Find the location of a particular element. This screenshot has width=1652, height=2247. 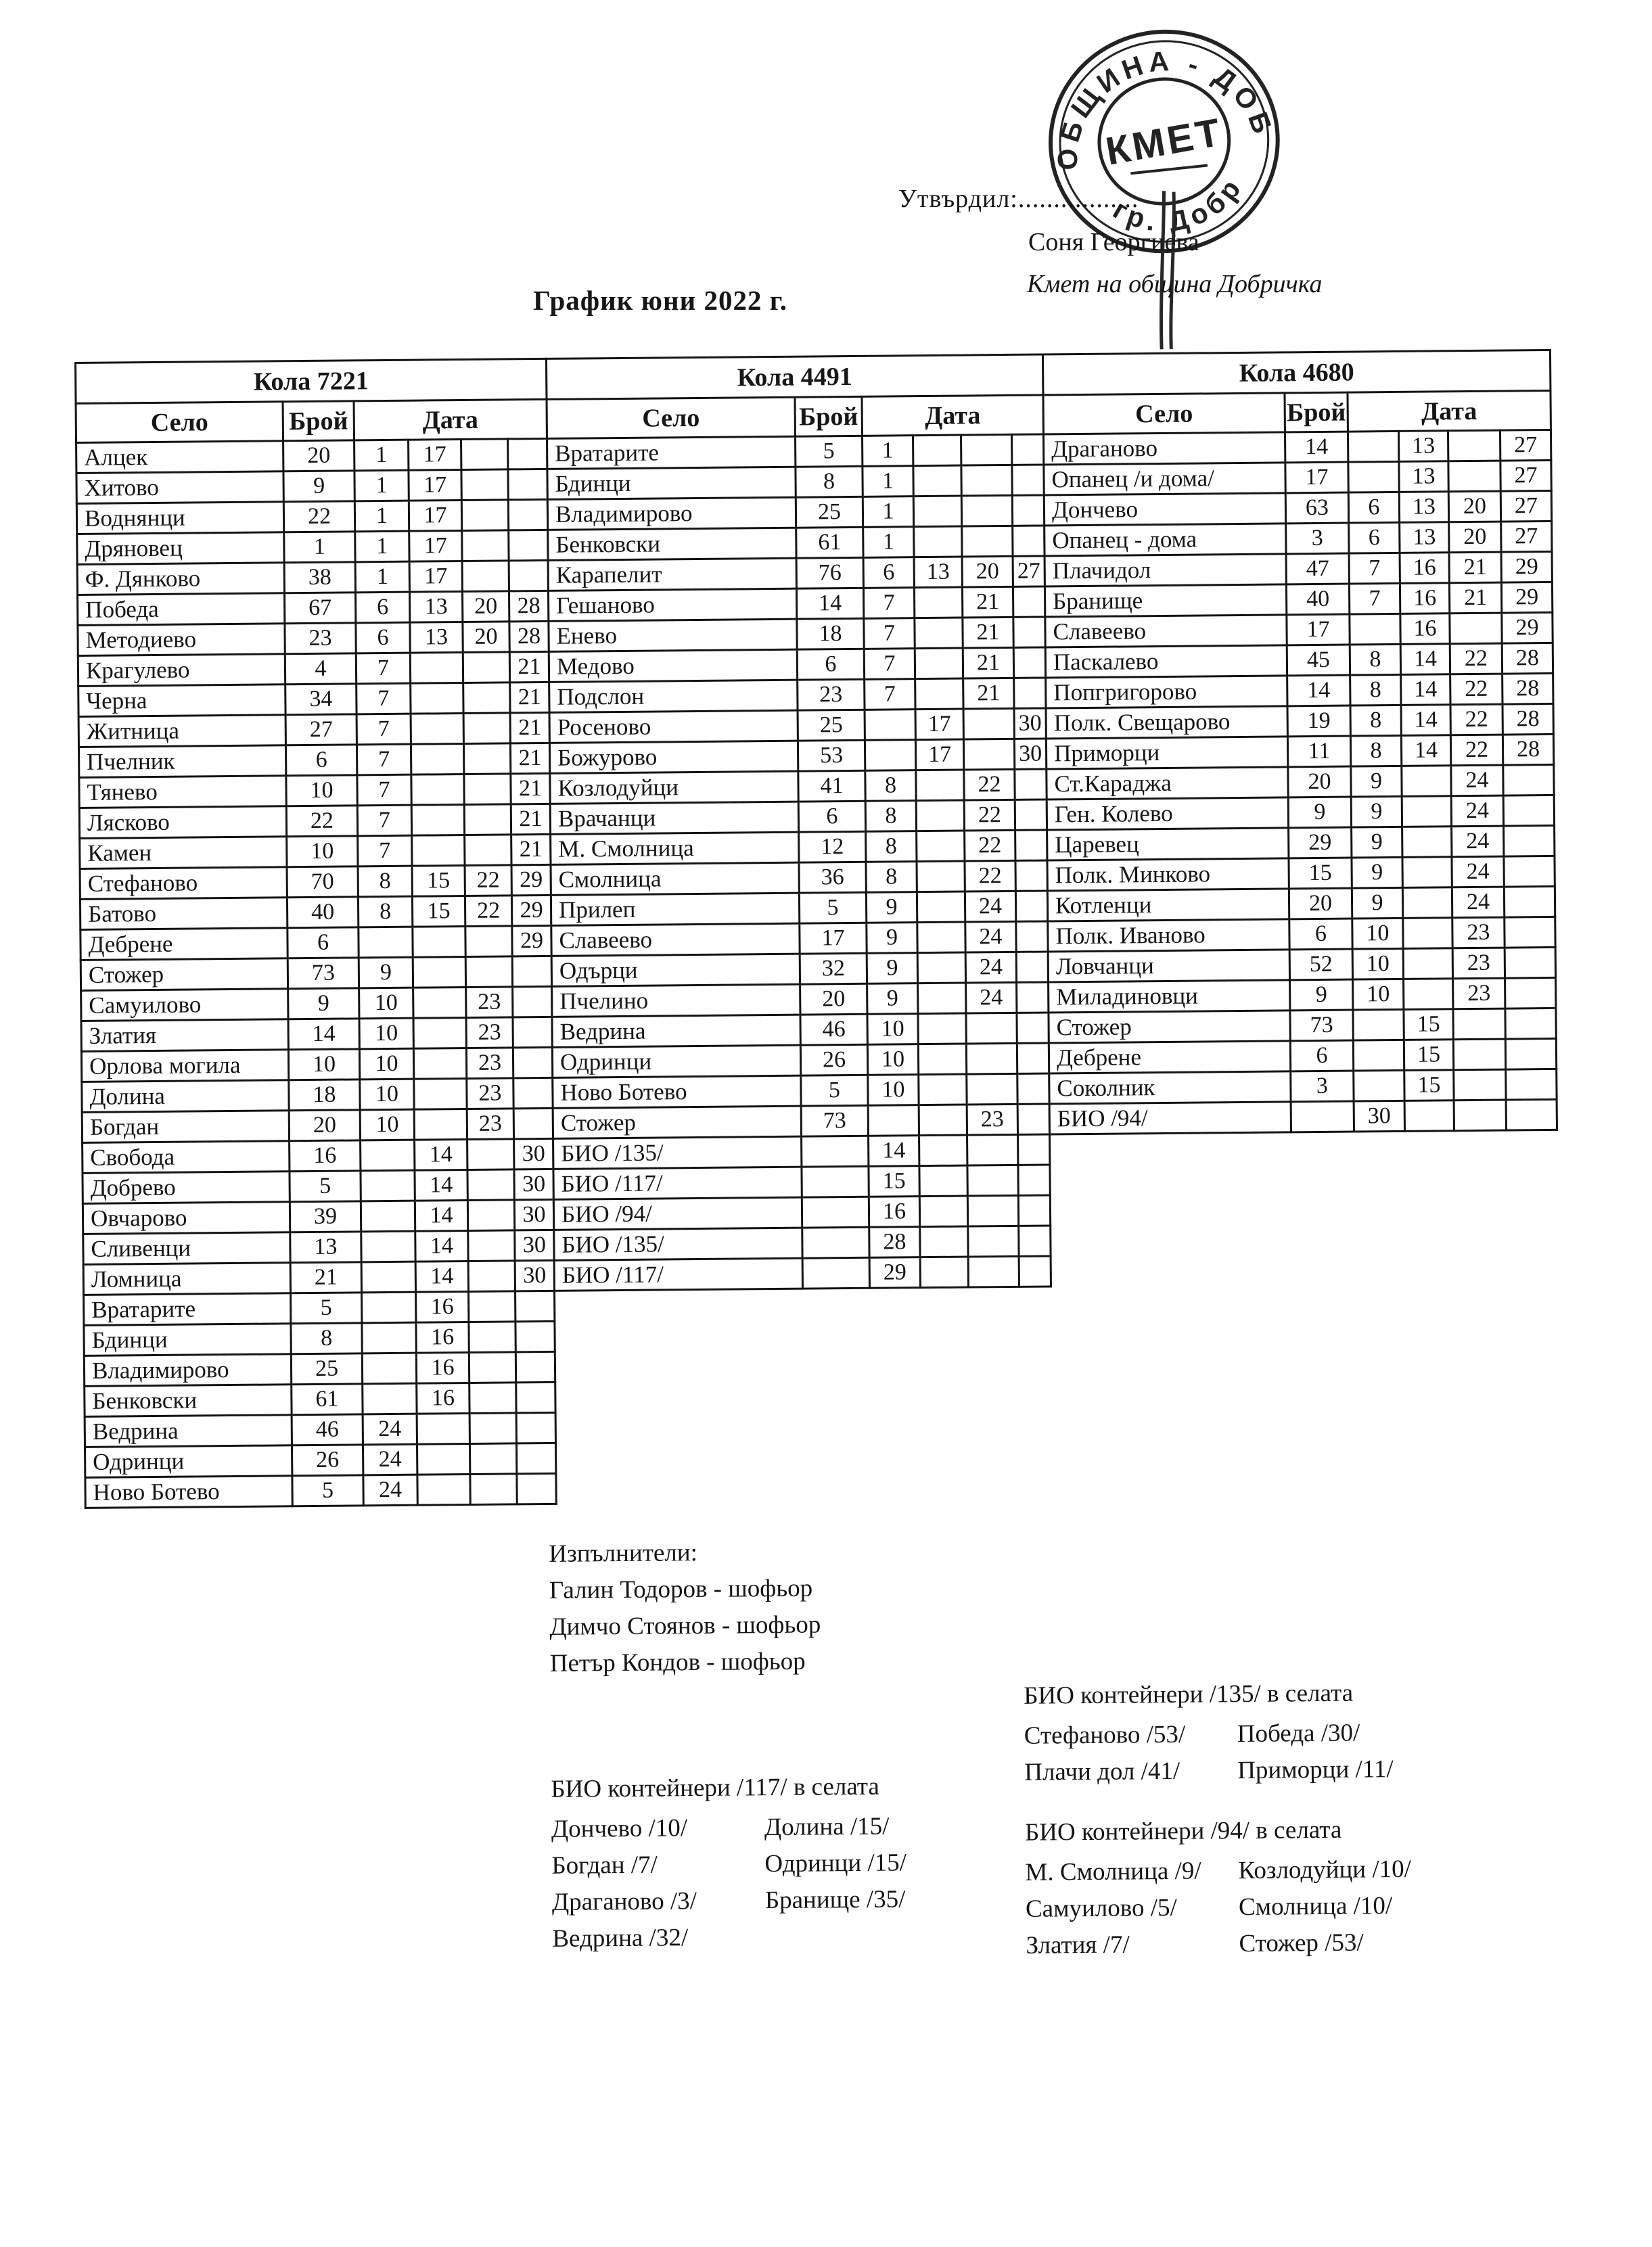

village-cell: Ведрина is located at coordinates (676, 1031).